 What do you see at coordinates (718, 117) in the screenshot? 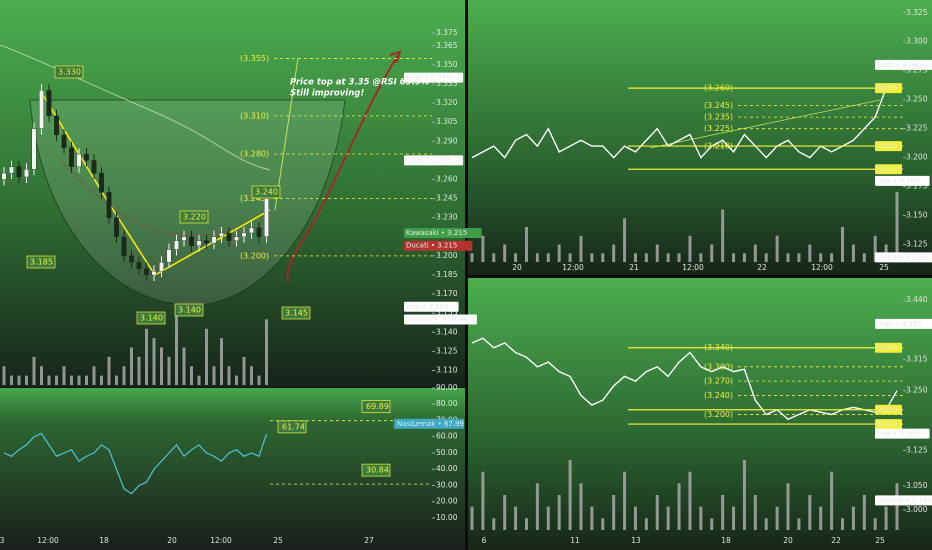
I see `level-label: (3.235)` at bounding box center [718, 117].